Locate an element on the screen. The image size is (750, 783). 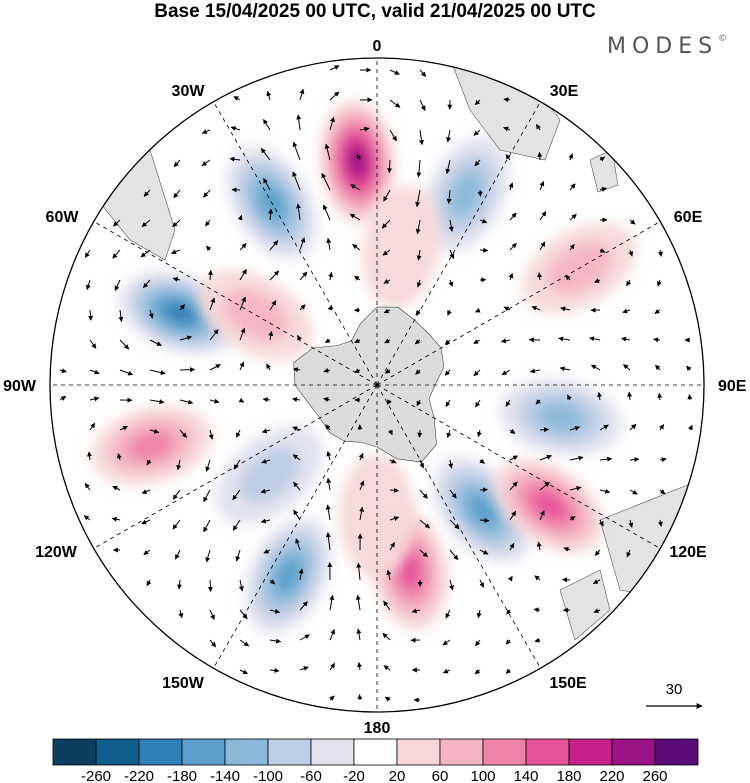
madagascar is located at coordinates (604, 171).